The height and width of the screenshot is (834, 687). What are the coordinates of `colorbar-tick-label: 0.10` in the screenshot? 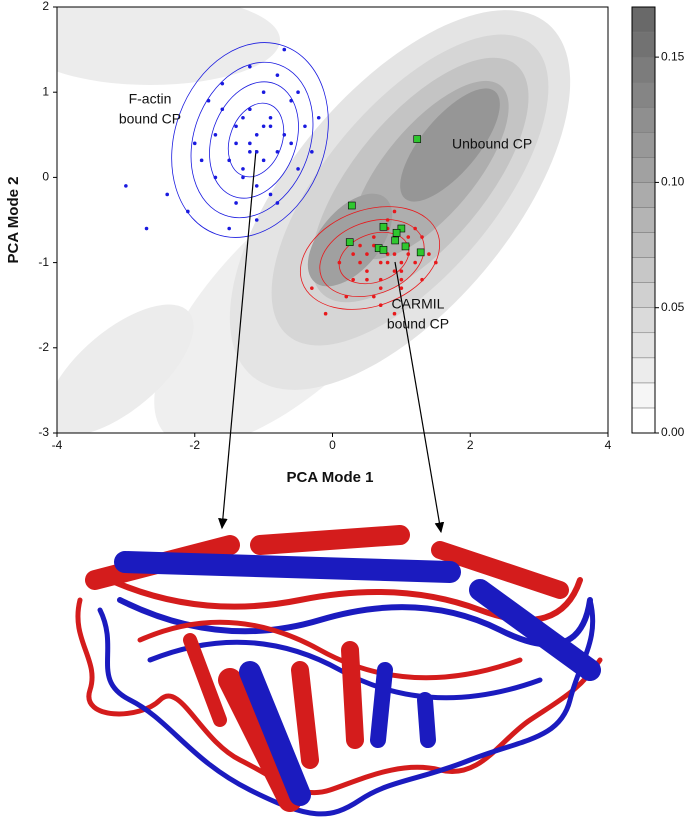 It's located at (673, 182).